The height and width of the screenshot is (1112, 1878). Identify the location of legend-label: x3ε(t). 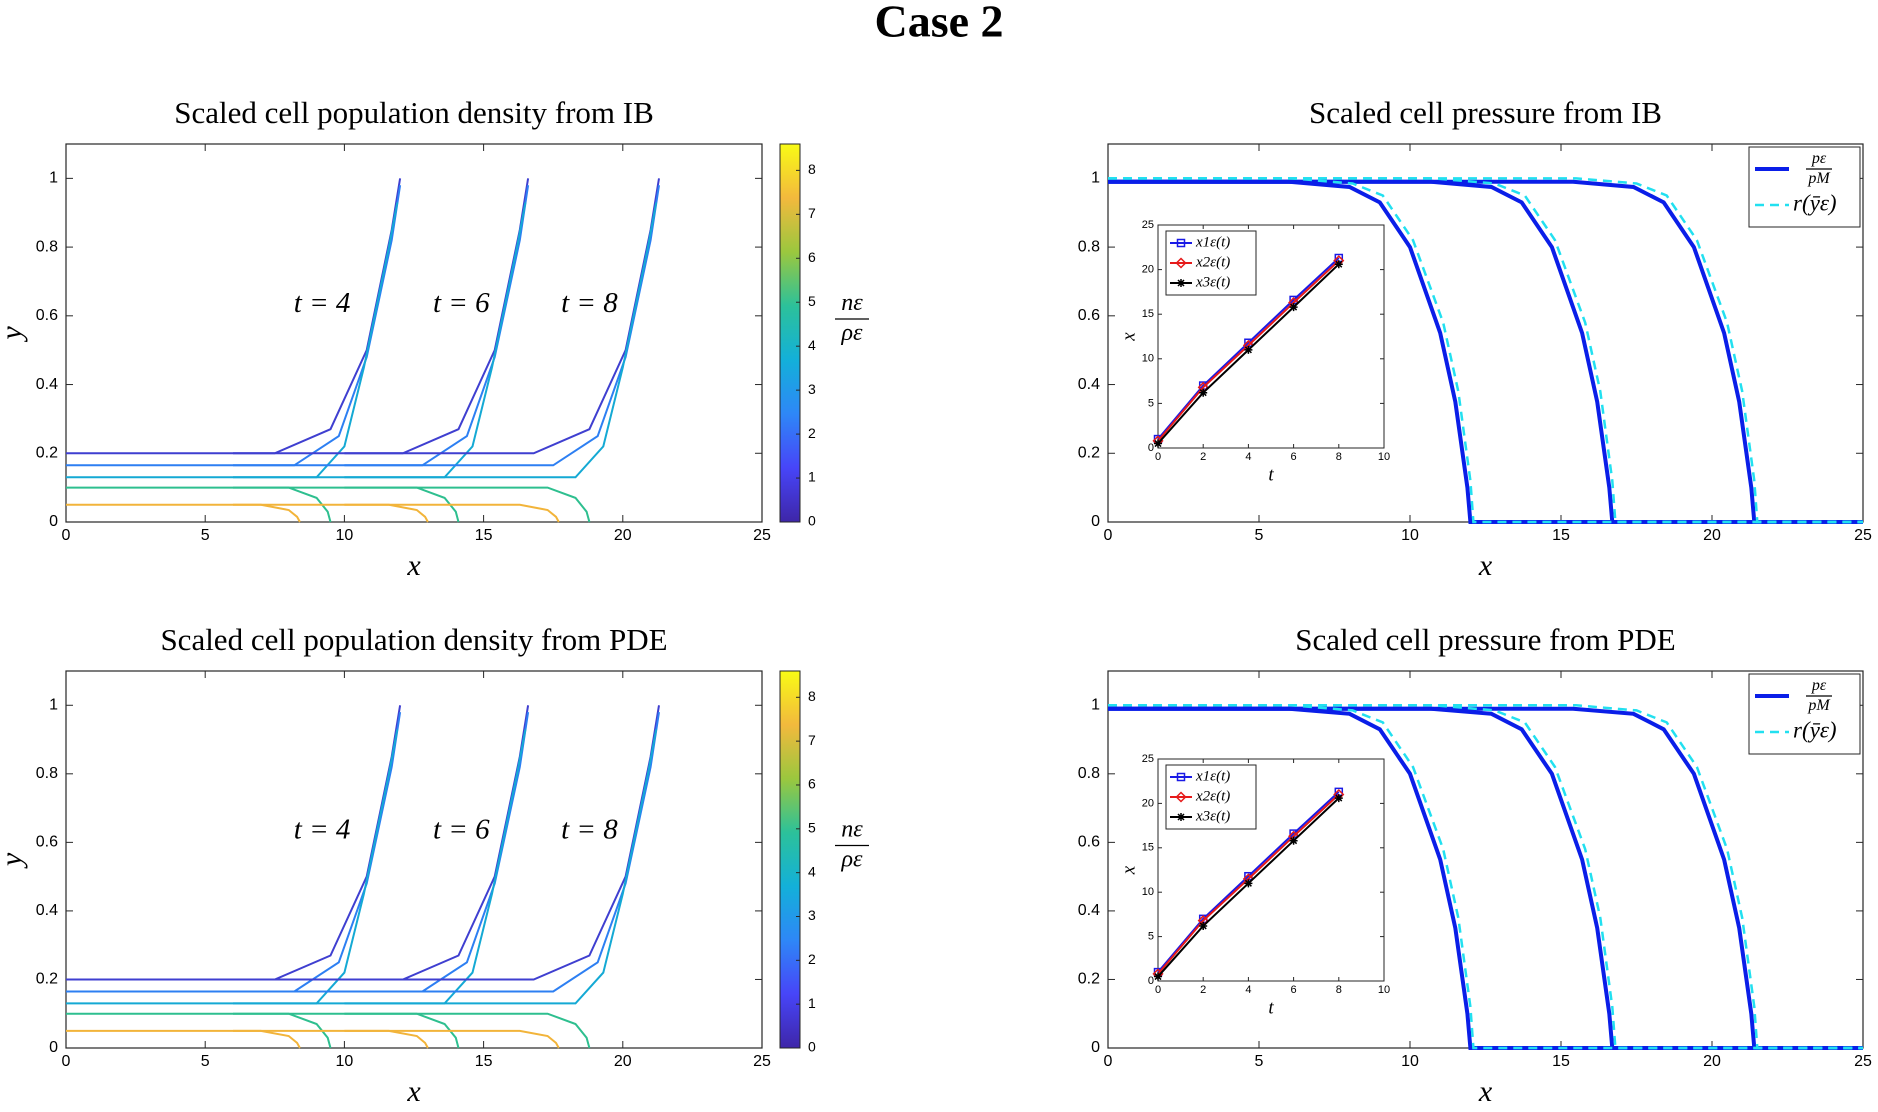
(1212, 282).